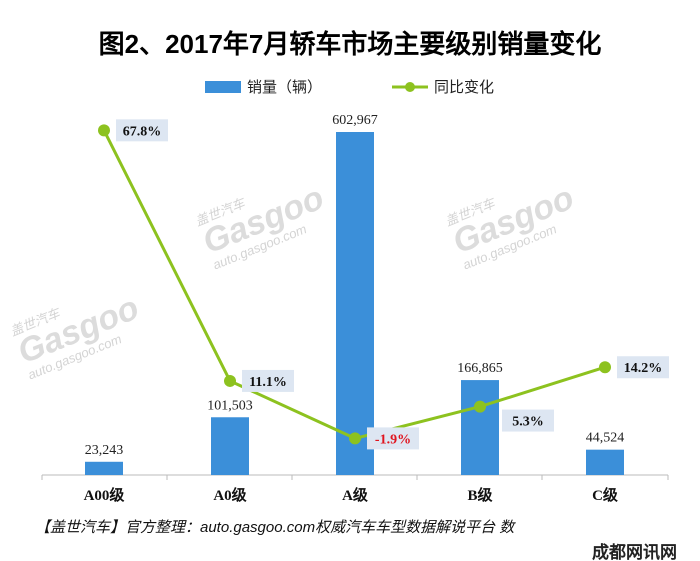  What do you see at coordinates (355, 120) in the screenshot?
I see `bar-label: 602,967` at bounding box center [355, 120].